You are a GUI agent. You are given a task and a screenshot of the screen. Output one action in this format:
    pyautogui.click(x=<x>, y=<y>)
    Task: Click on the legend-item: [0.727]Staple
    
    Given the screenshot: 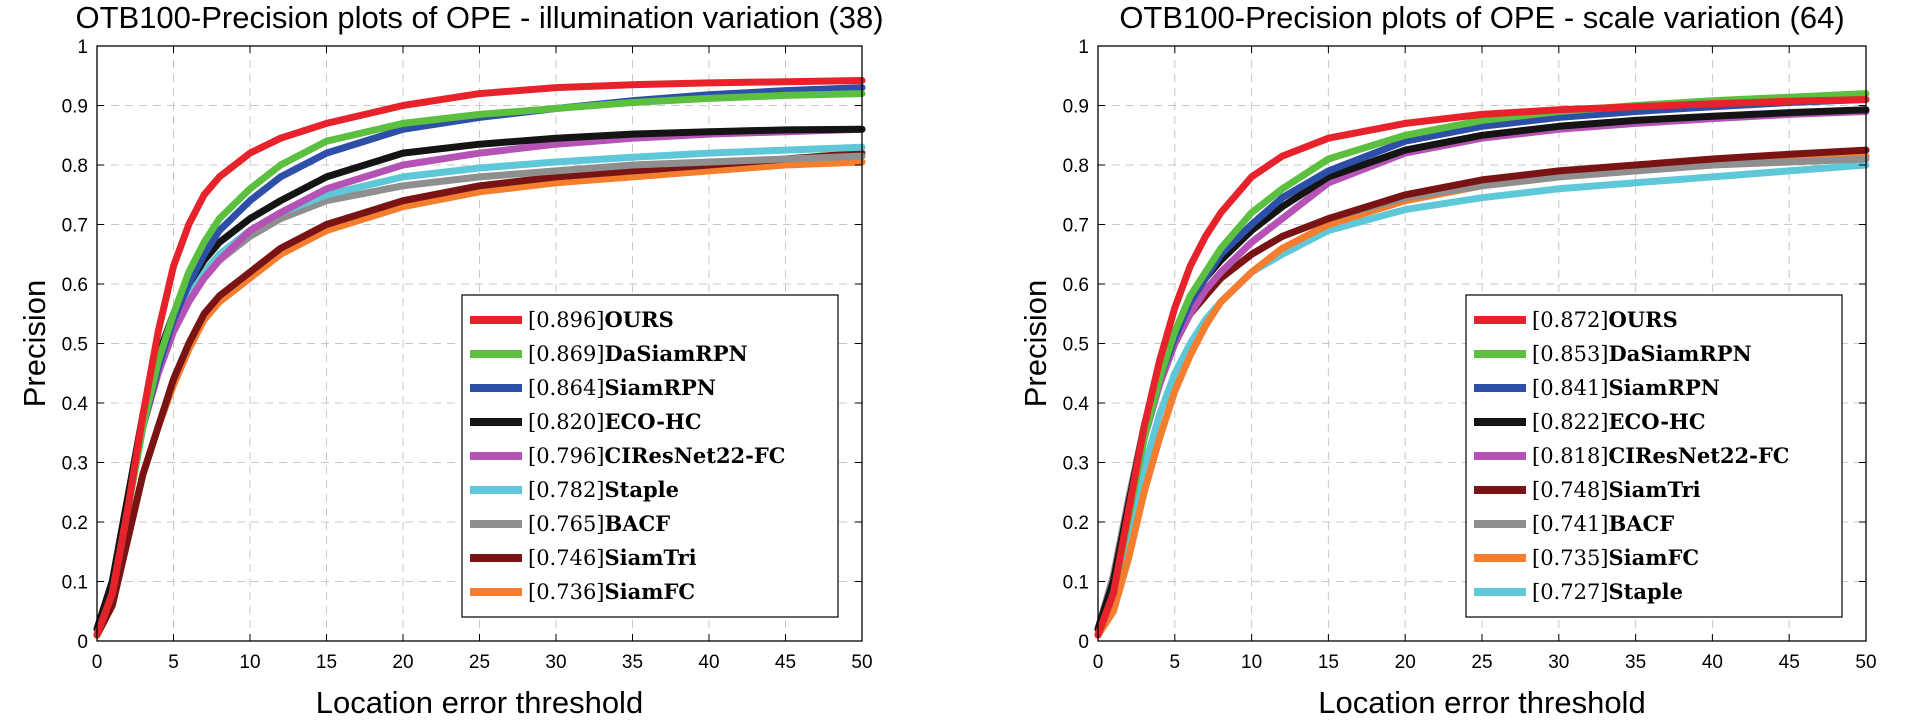 What is the action you would take?
    pyautogui.click(x=1578, y=591)
    